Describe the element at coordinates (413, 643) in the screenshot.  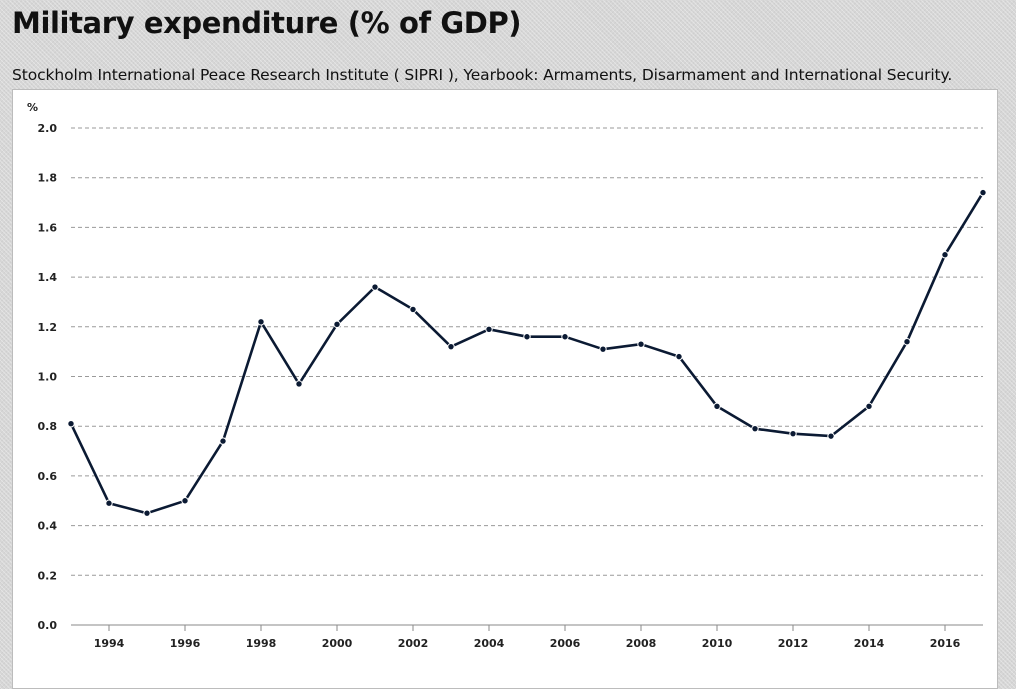
I see `x-tick-label: 2002` at that location.